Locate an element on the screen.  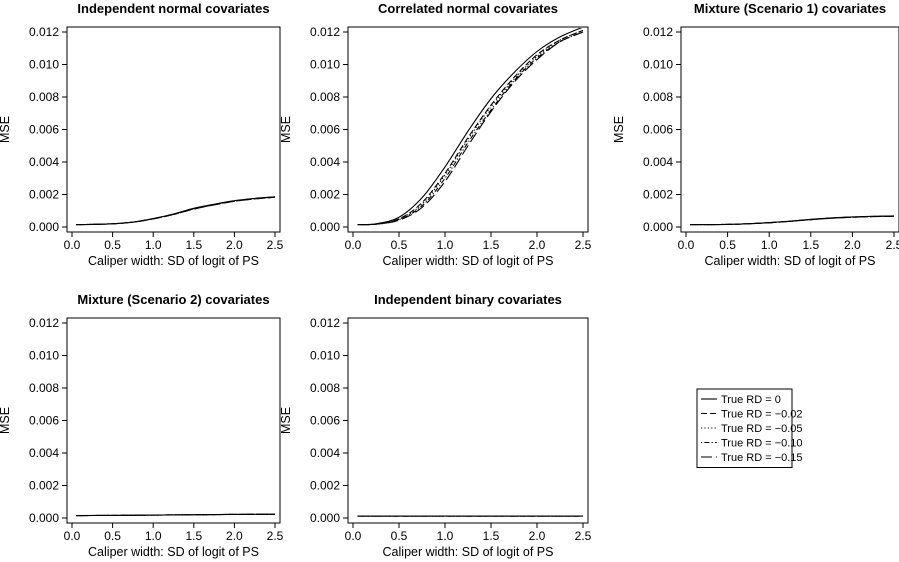
chart-title: Mixture (Scenario 2) covariates is located at coordinates (173, 299).